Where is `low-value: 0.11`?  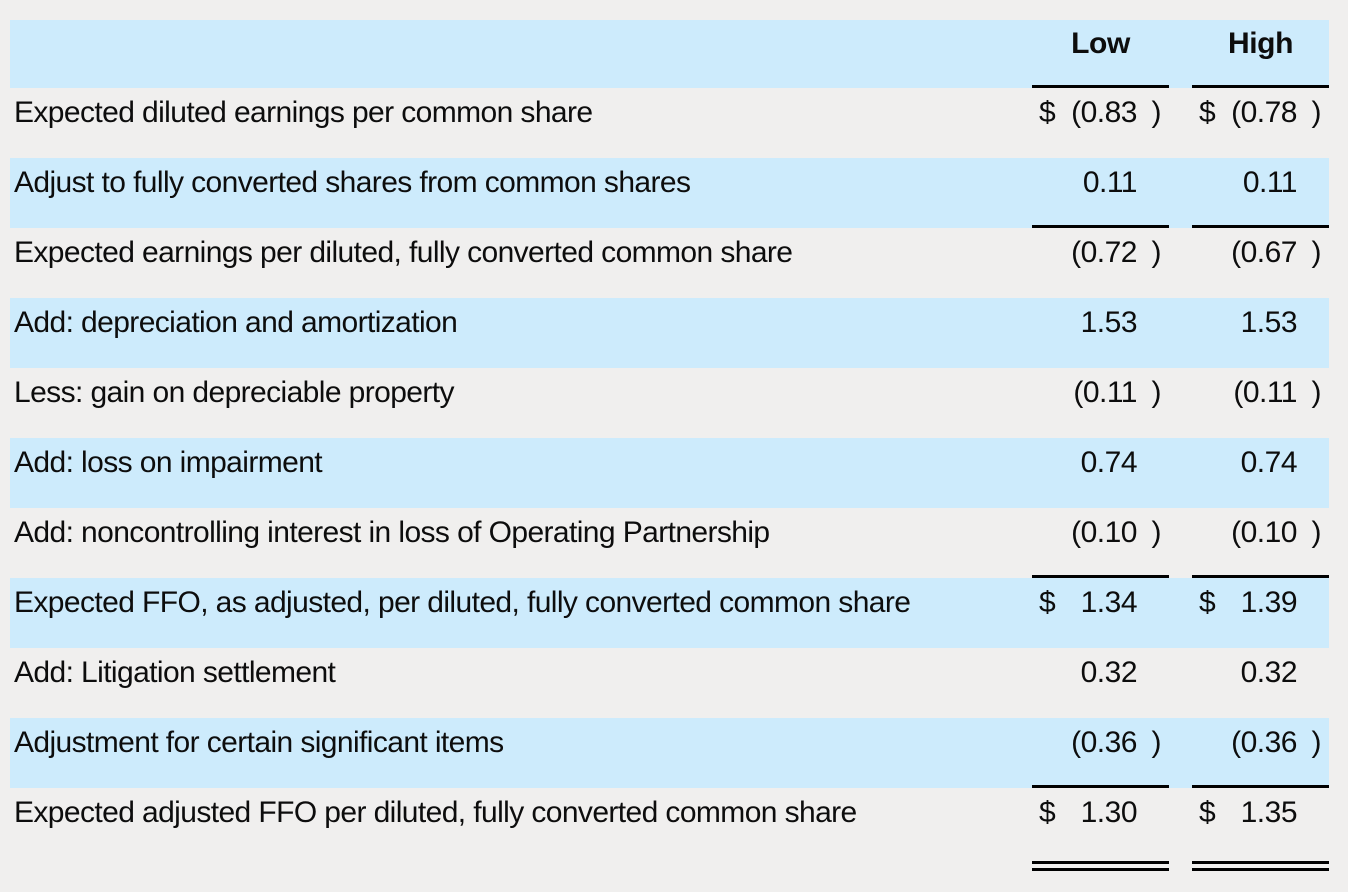 low-value: 0.11 is located at coordinates (1110, 182).